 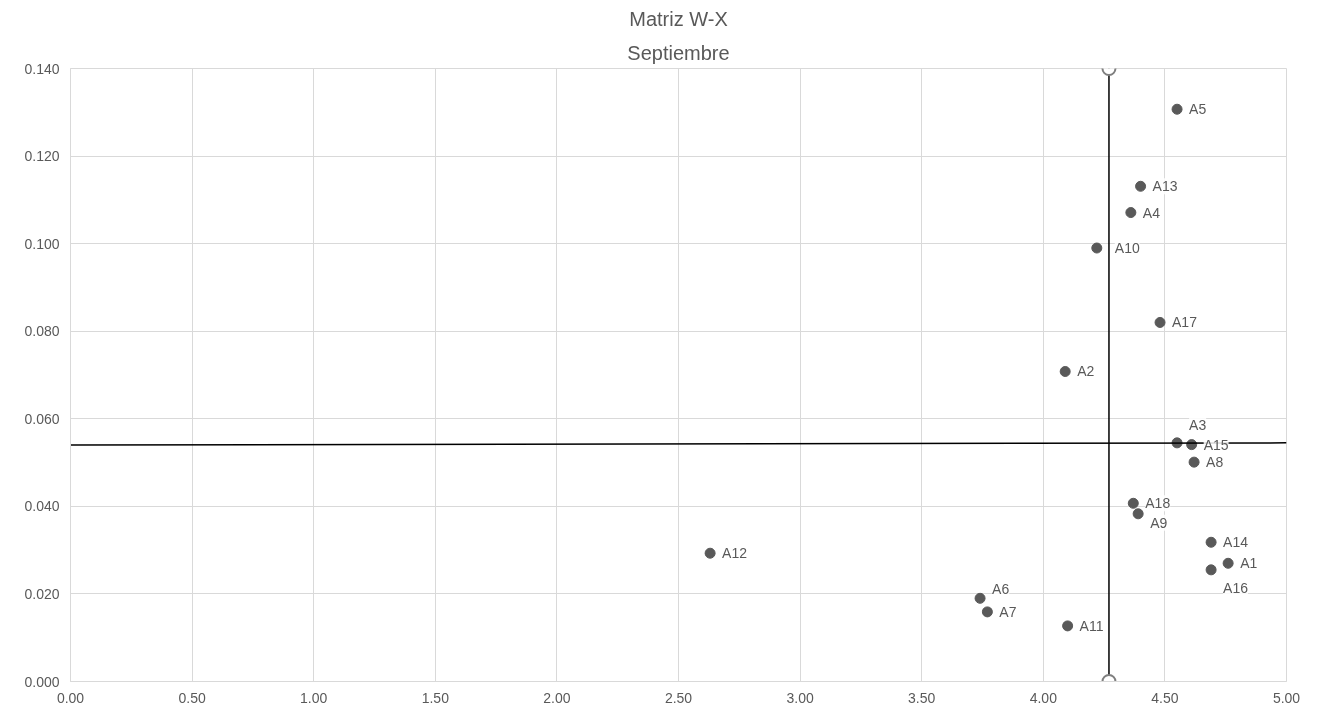 What do you see at coordinates (1249, 563) in the screenshot?
I see `annotation: A1` at bounding box center [1249, 563].